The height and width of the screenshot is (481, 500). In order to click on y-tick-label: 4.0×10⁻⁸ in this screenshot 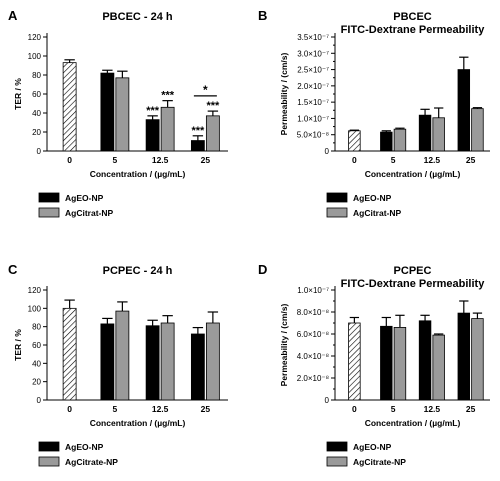, I will do `click(313, 356)`.